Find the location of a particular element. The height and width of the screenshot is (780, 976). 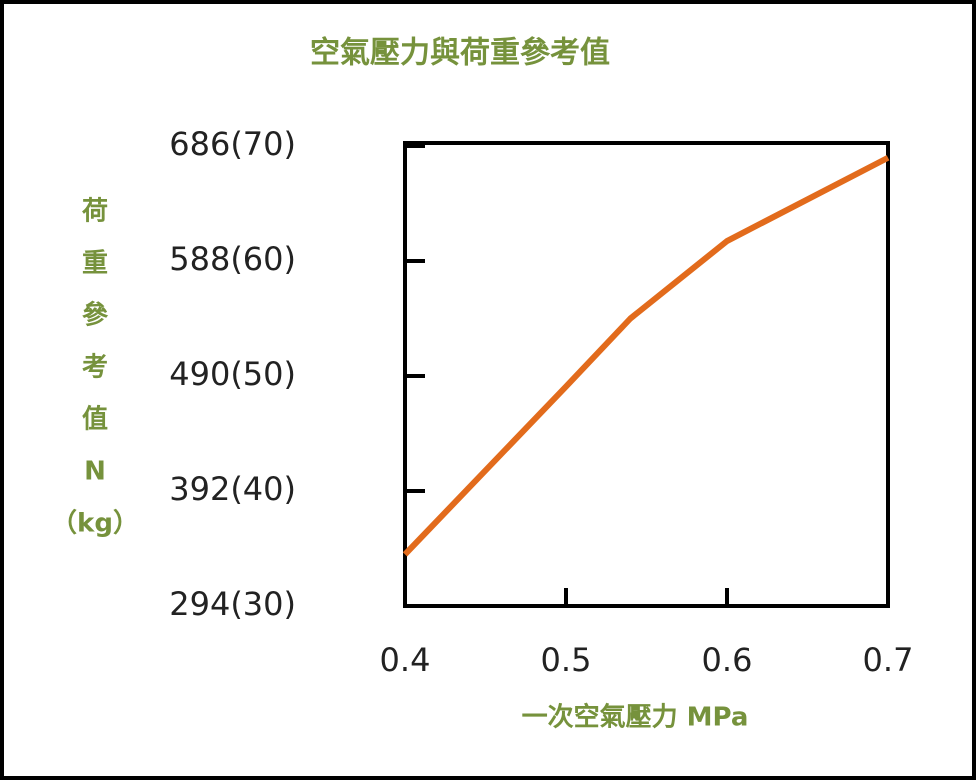

y-tick-label: 588(60) is located at coordinates (232, 259).